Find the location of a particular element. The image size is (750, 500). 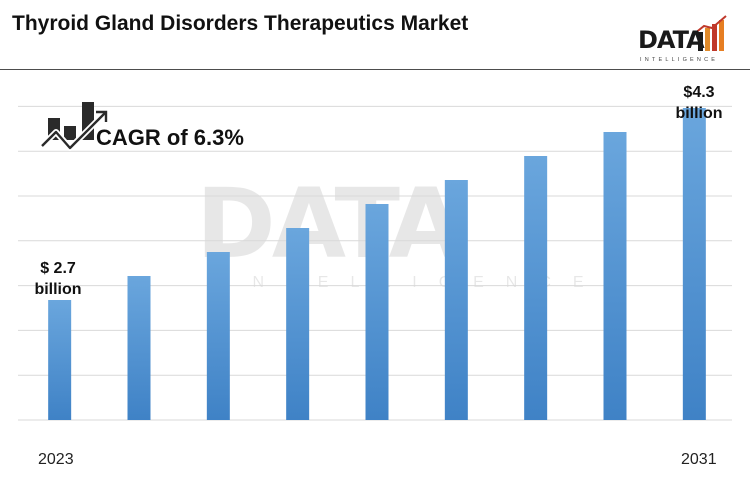

x-tick-label-first: 2023 is located at coordinates (56, 459).